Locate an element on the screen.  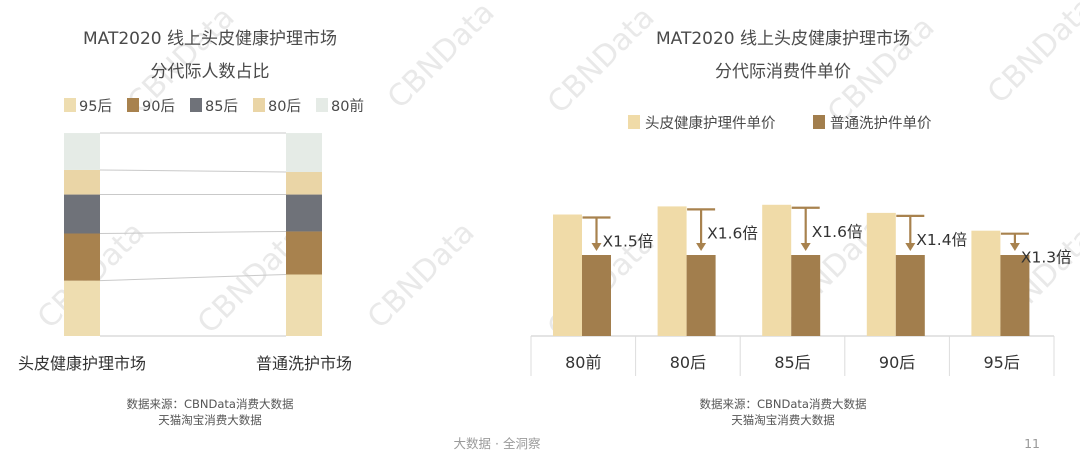
legend-swatch-pre80 is located at coordinates (322, 105).